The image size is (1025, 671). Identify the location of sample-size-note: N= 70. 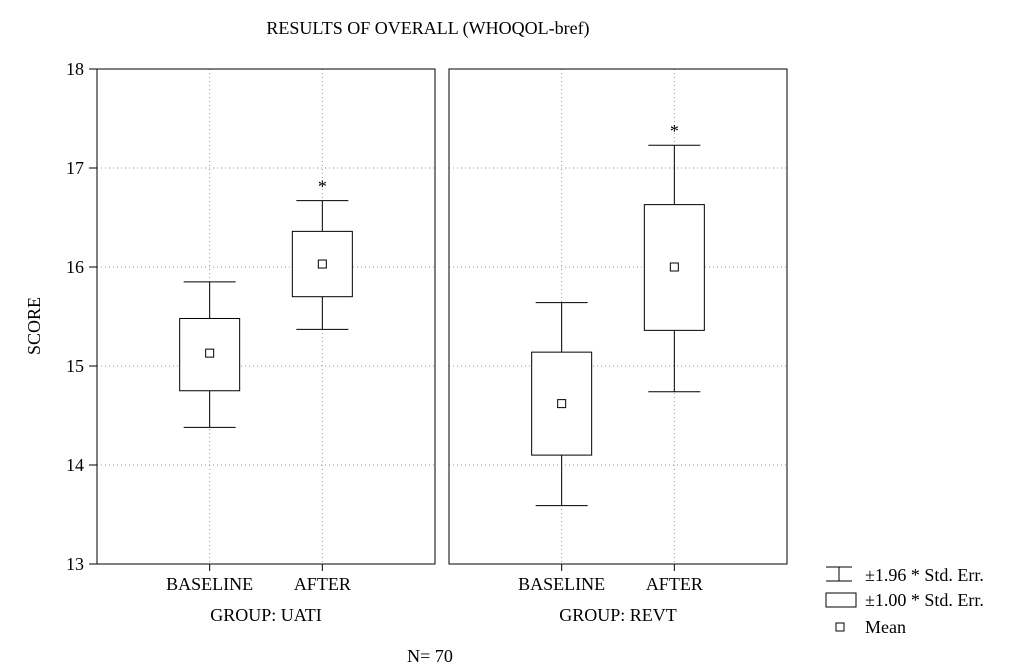
(430, 656).